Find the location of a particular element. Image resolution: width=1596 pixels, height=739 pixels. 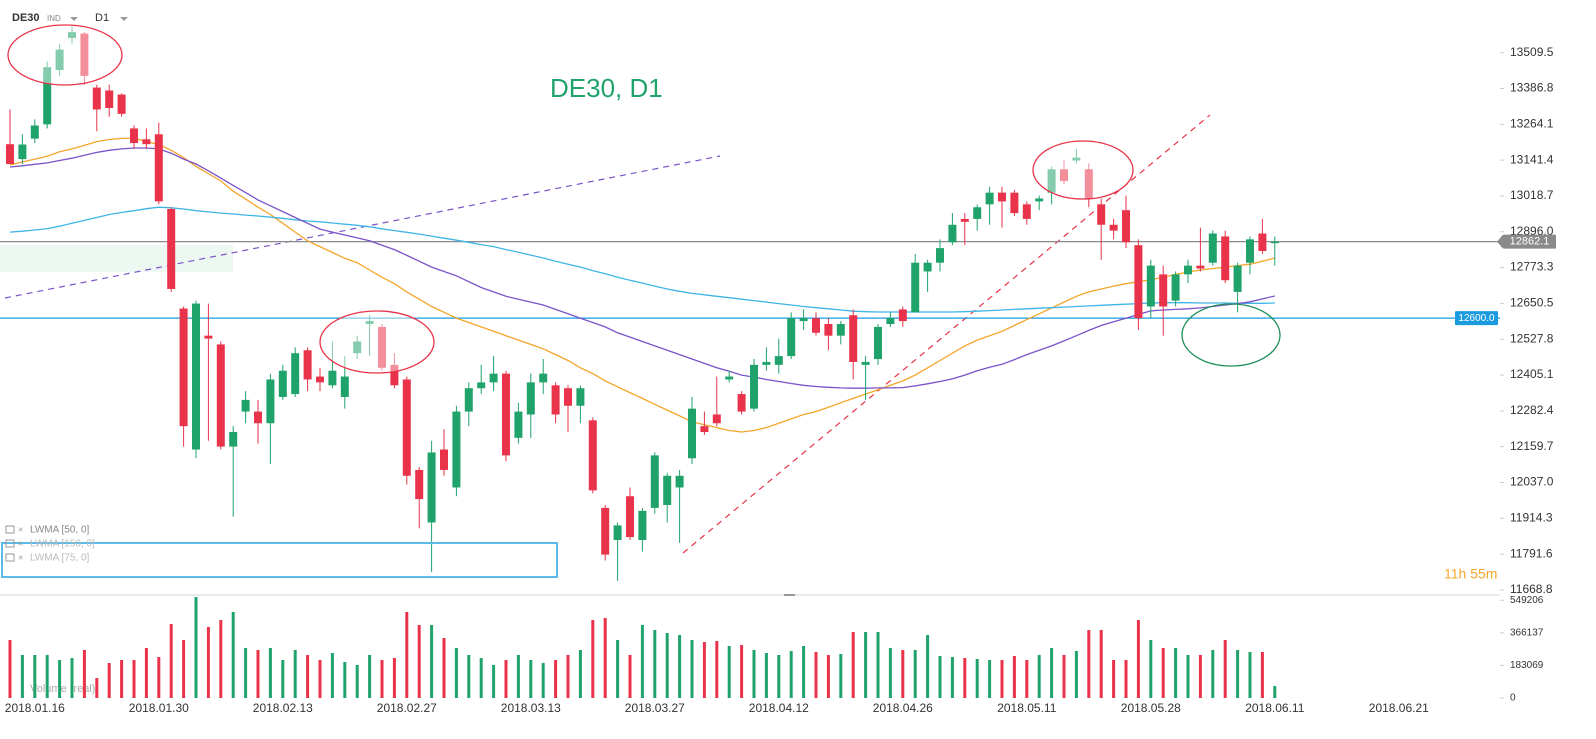

y-tick-label: 13141.4 is located at coordinates (1532, 159).